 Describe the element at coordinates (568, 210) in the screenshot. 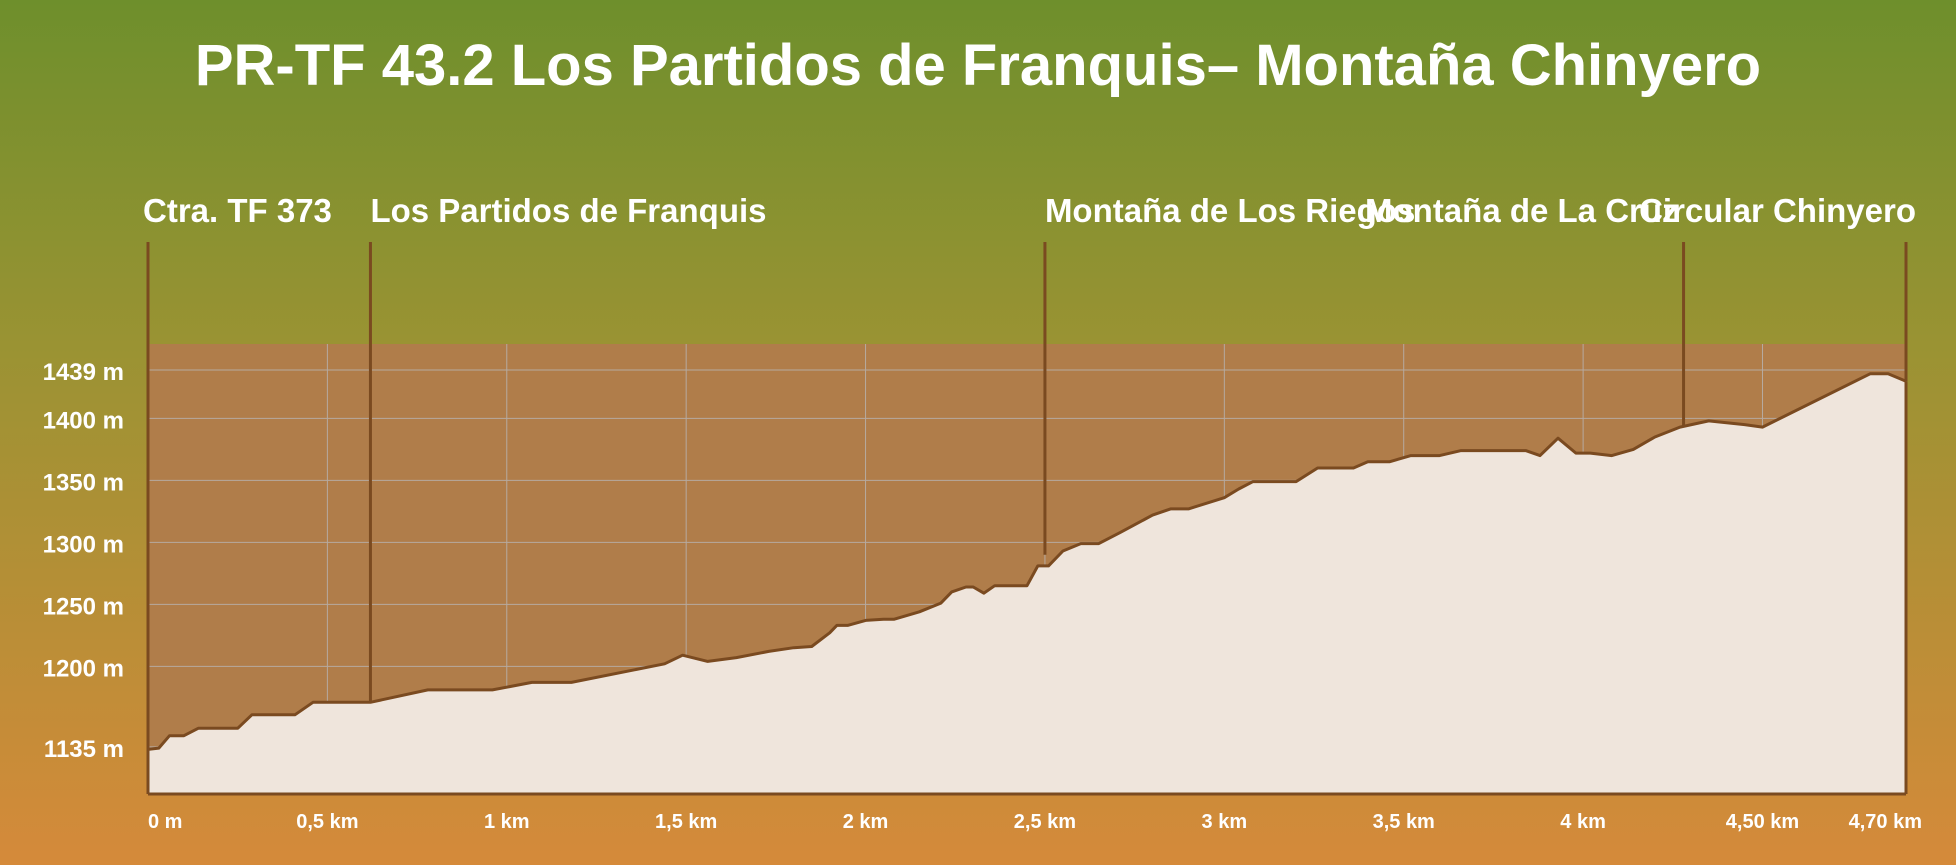

I see `waypoint-label: Los Partidos de Franquis` at that location.